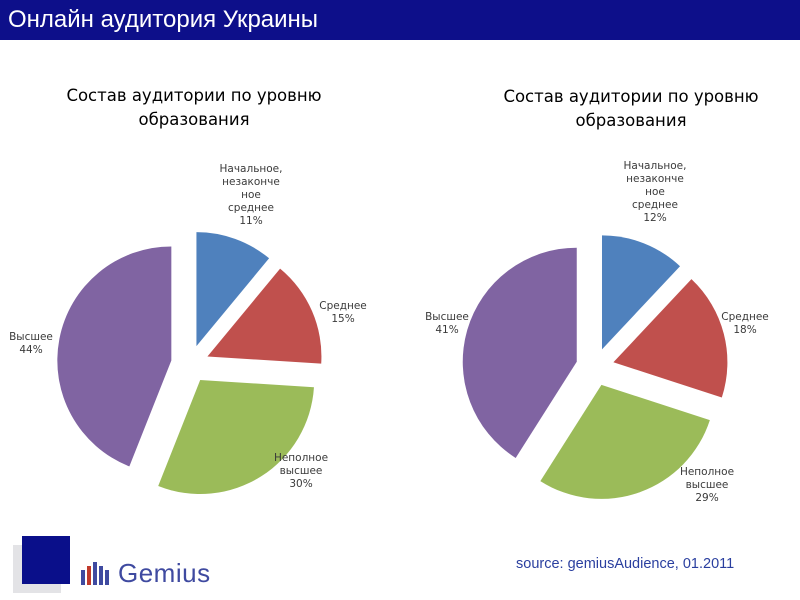 This screenshot has width=800, height=600. What do you see at coordinates (163, 19) in the screenshot?
I see `page-title: Онлайн аудитория Украины` at bounding box center [163, 19].